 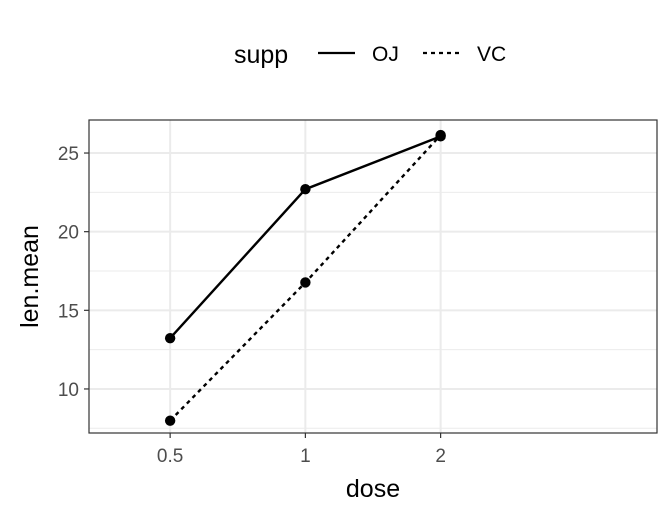 I want to click on x-tick-label: 2, so click(x=440, y=456).